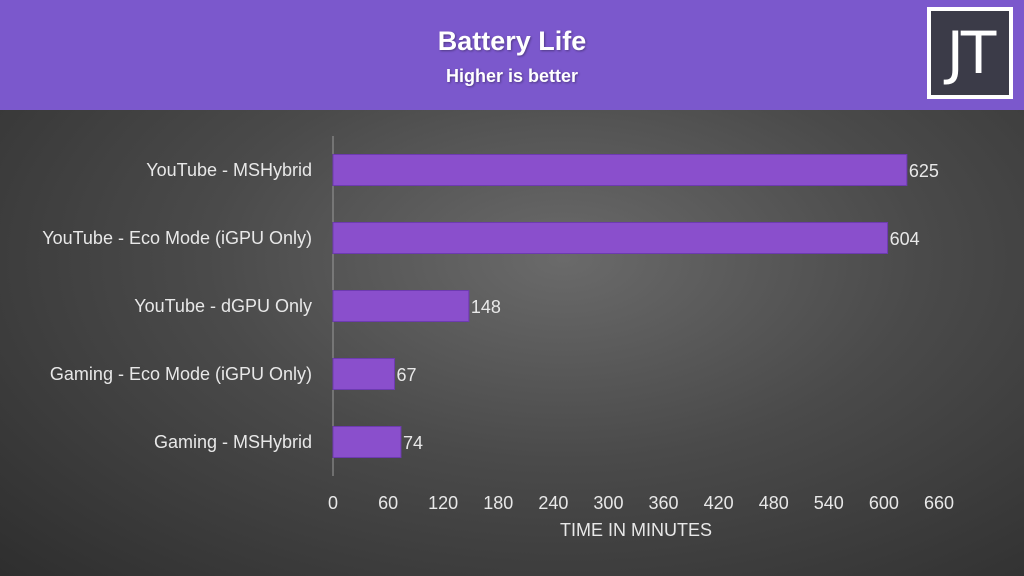  What do you see at coordinates (512, 41) in the screenshot?
I see `chart-title: Battery Life` at bounding box center [512, 41].